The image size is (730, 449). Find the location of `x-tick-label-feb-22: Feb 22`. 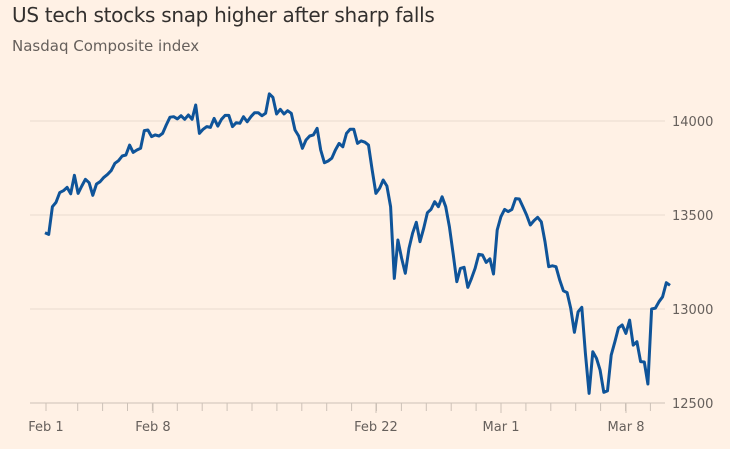

x-tick-label-feb-22: Feb 22 is located at coordinates (376, 427).